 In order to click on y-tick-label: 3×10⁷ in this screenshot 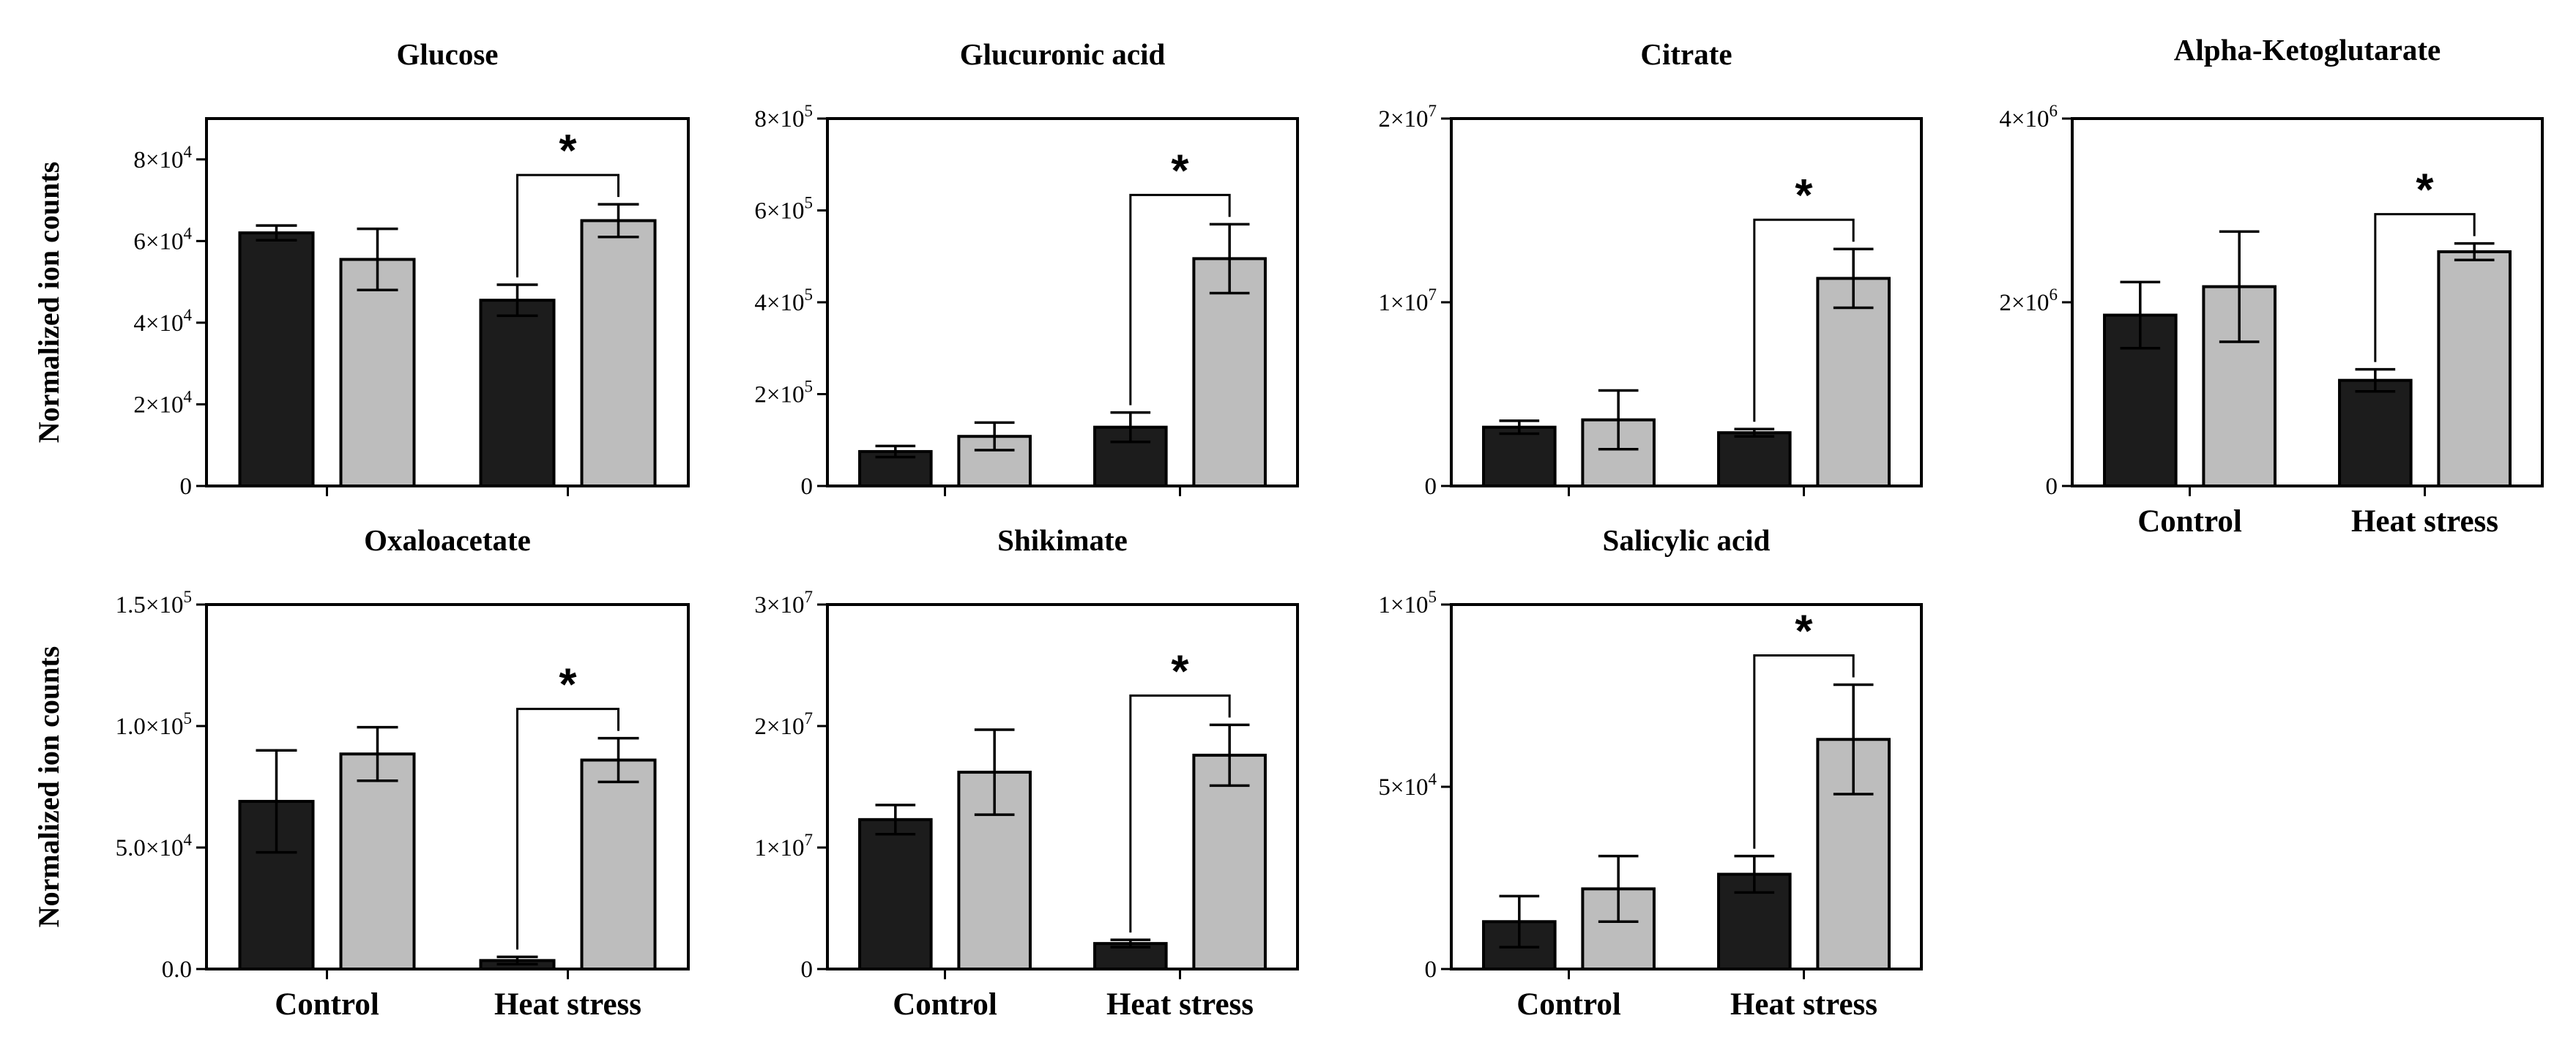, I will do `click(783, 603)`.